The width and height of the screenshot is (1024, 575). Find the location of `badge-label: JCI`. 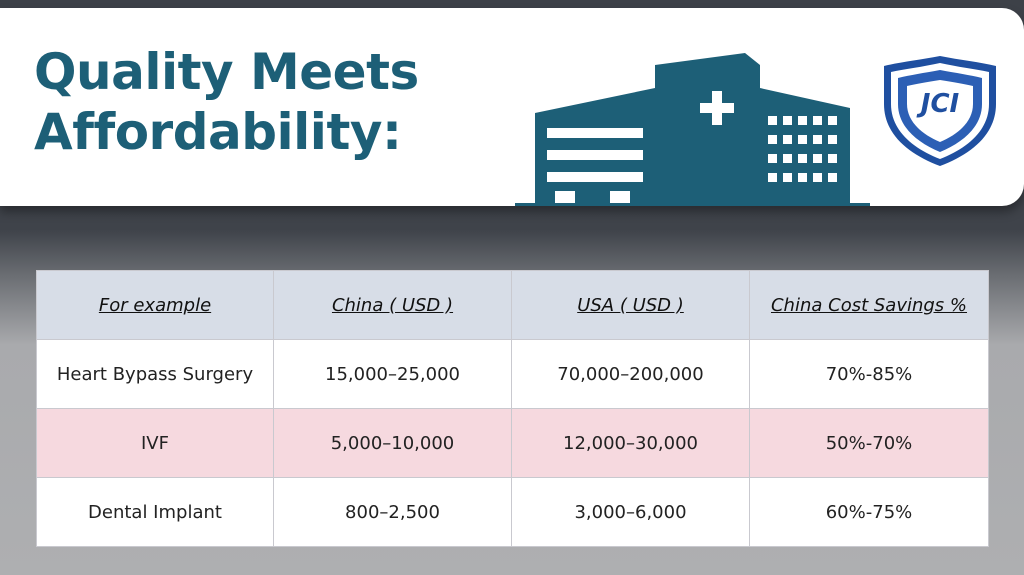

badge-label: JCI is located at coordinates (938, 104).